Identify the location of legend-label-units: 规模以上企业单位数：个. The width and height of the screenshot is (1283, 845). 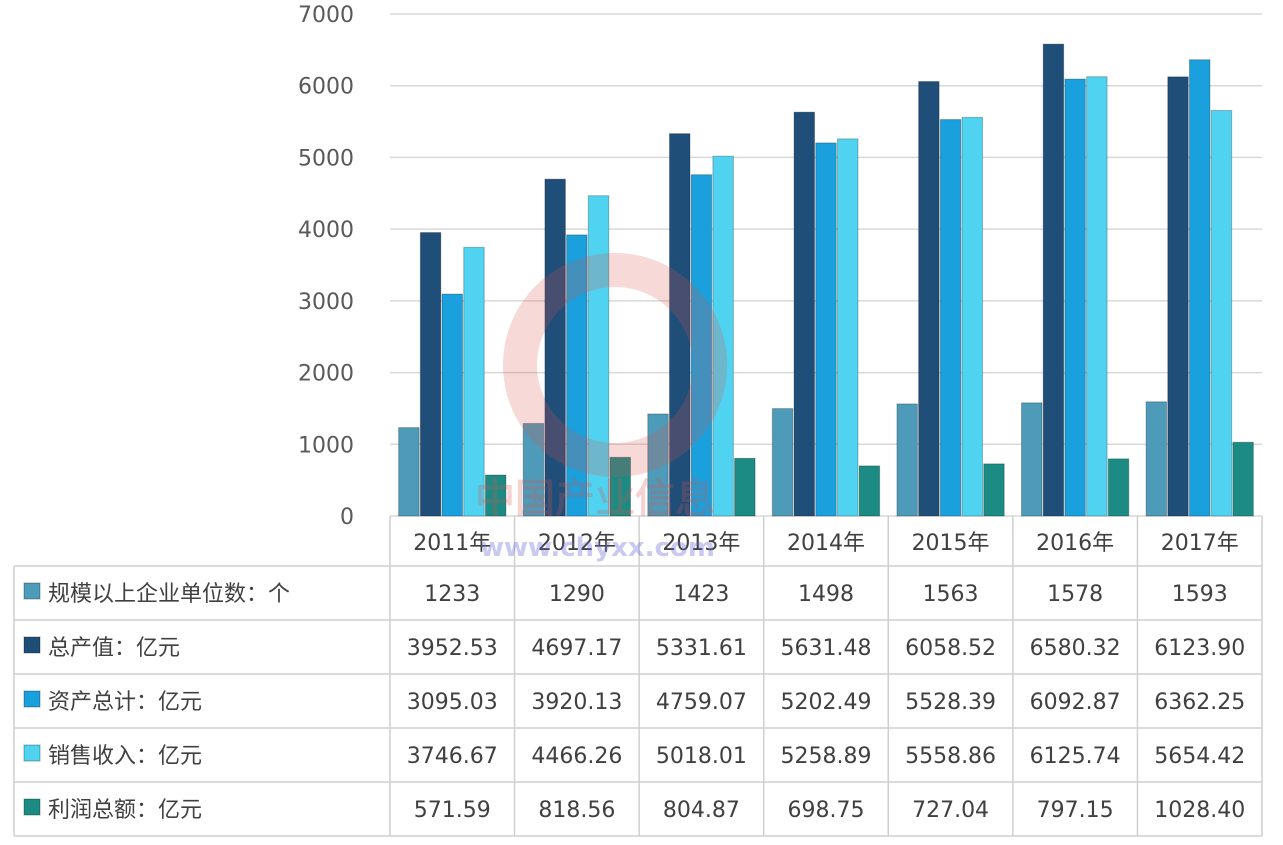
(169, 594).